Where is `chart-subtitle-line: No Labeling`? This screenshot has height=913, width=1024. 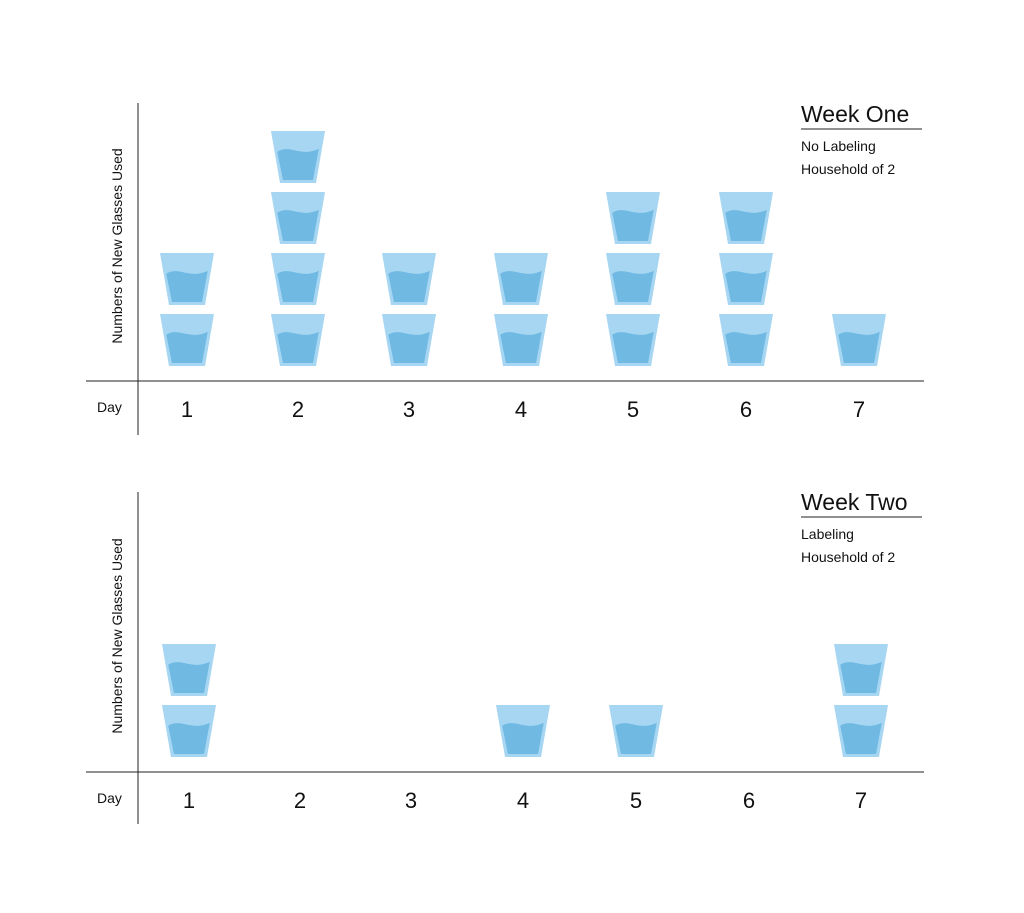
chart-subtitle-line: No Labeling is located at coordinates (838, 146).